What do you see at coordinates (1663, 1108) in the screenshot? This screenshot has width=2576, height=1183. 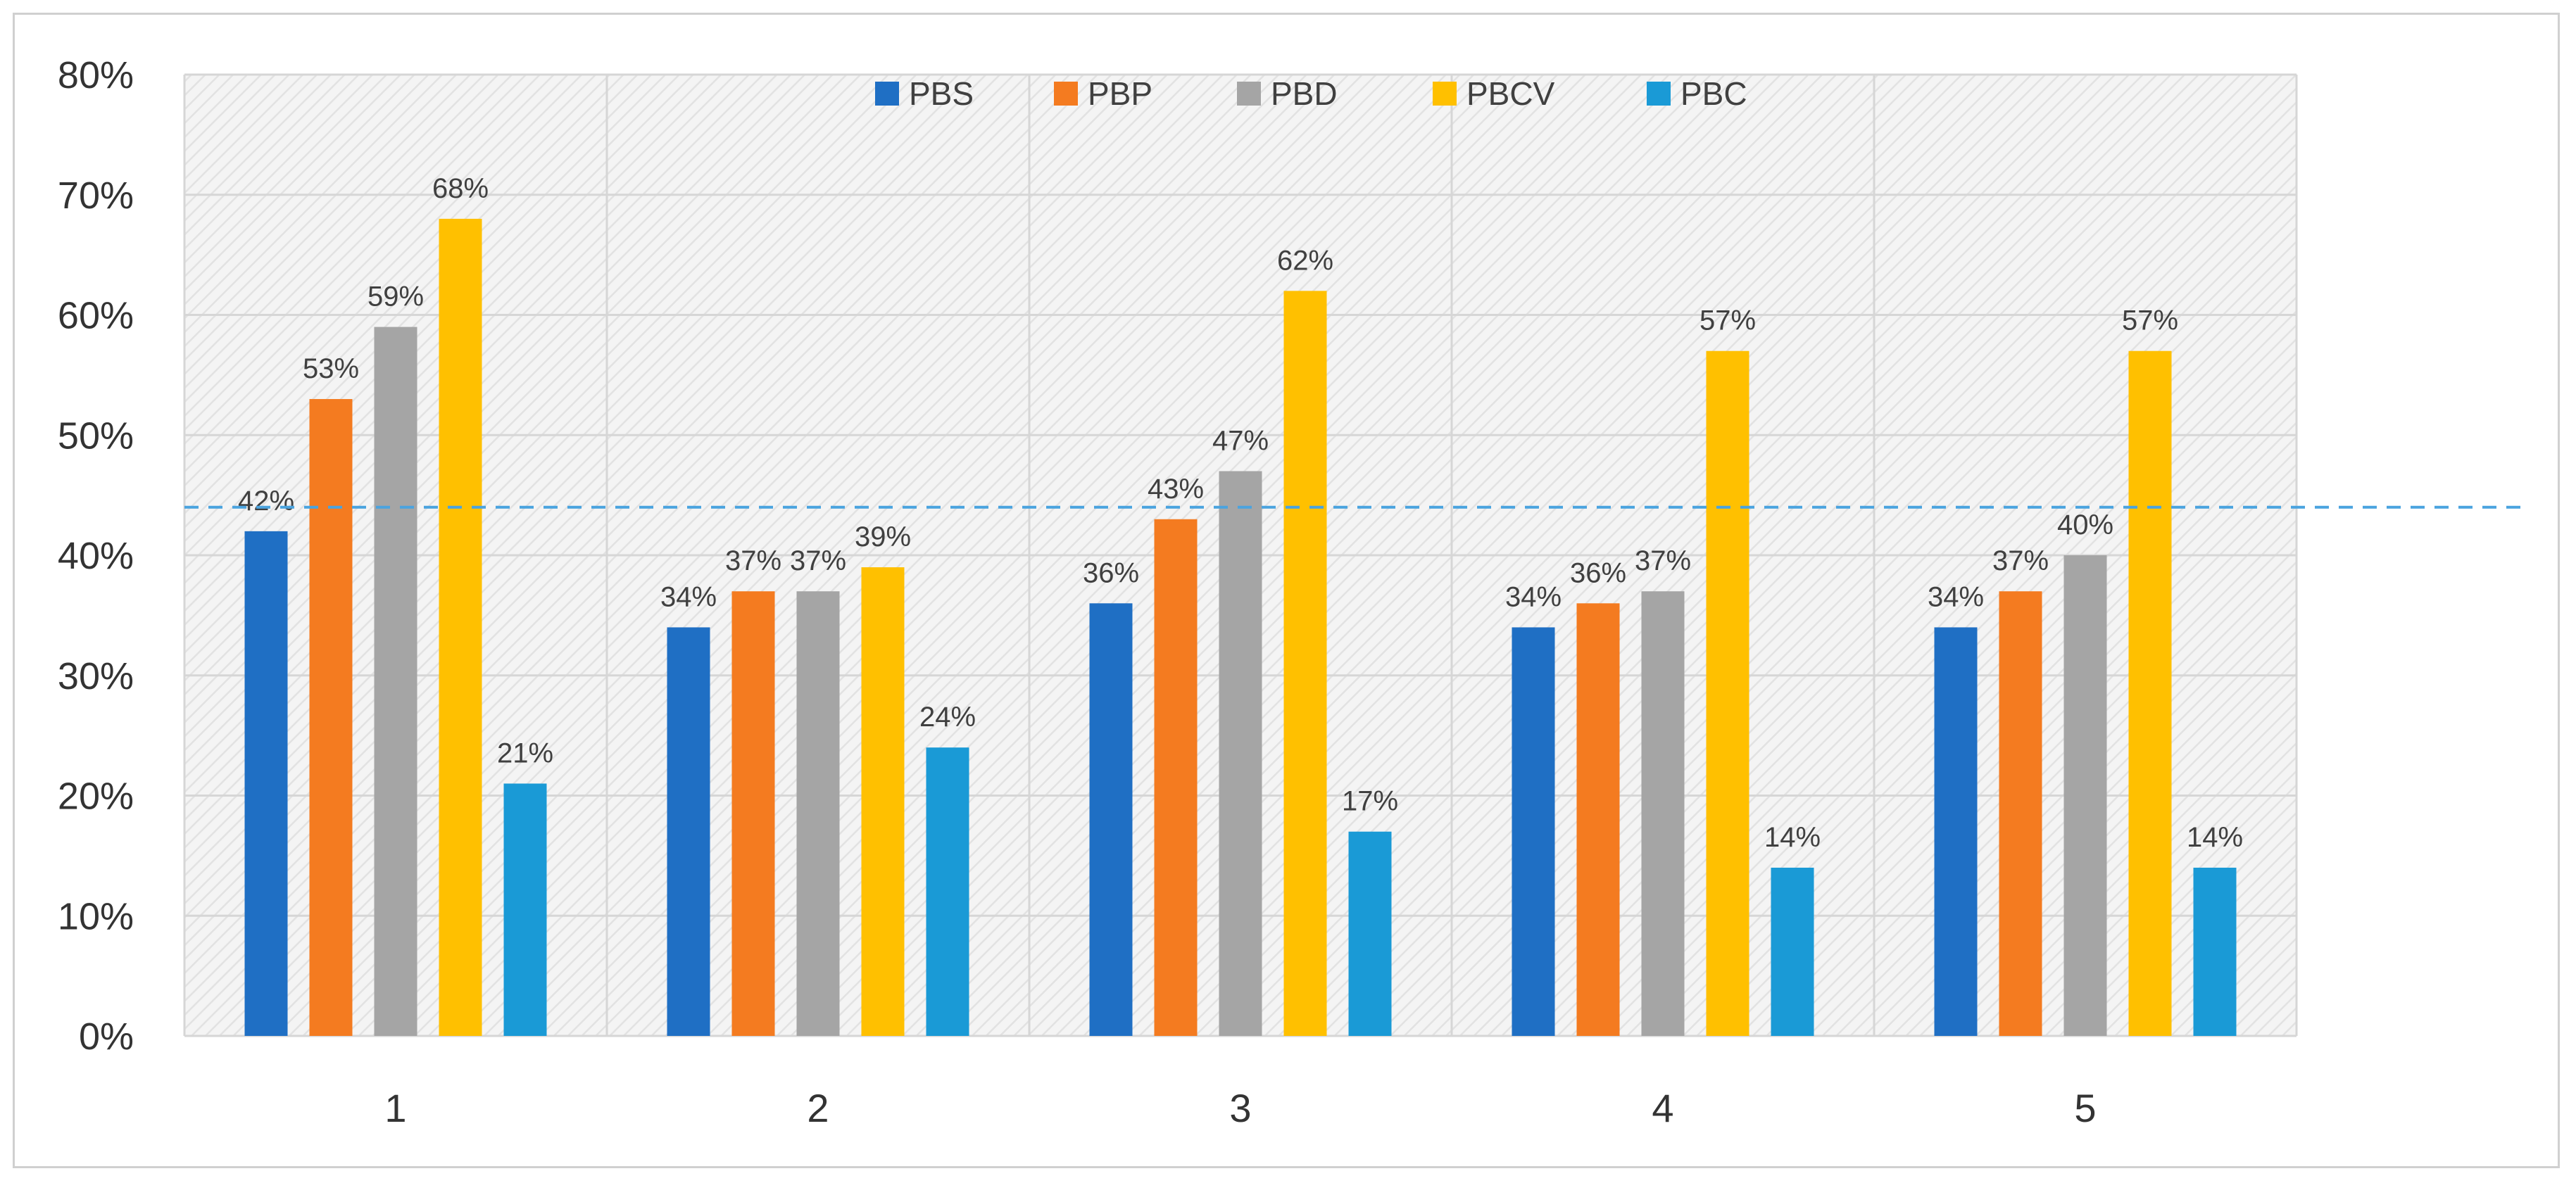 I see `x-tick-label: 4` at bounding box center [1663, 1108].